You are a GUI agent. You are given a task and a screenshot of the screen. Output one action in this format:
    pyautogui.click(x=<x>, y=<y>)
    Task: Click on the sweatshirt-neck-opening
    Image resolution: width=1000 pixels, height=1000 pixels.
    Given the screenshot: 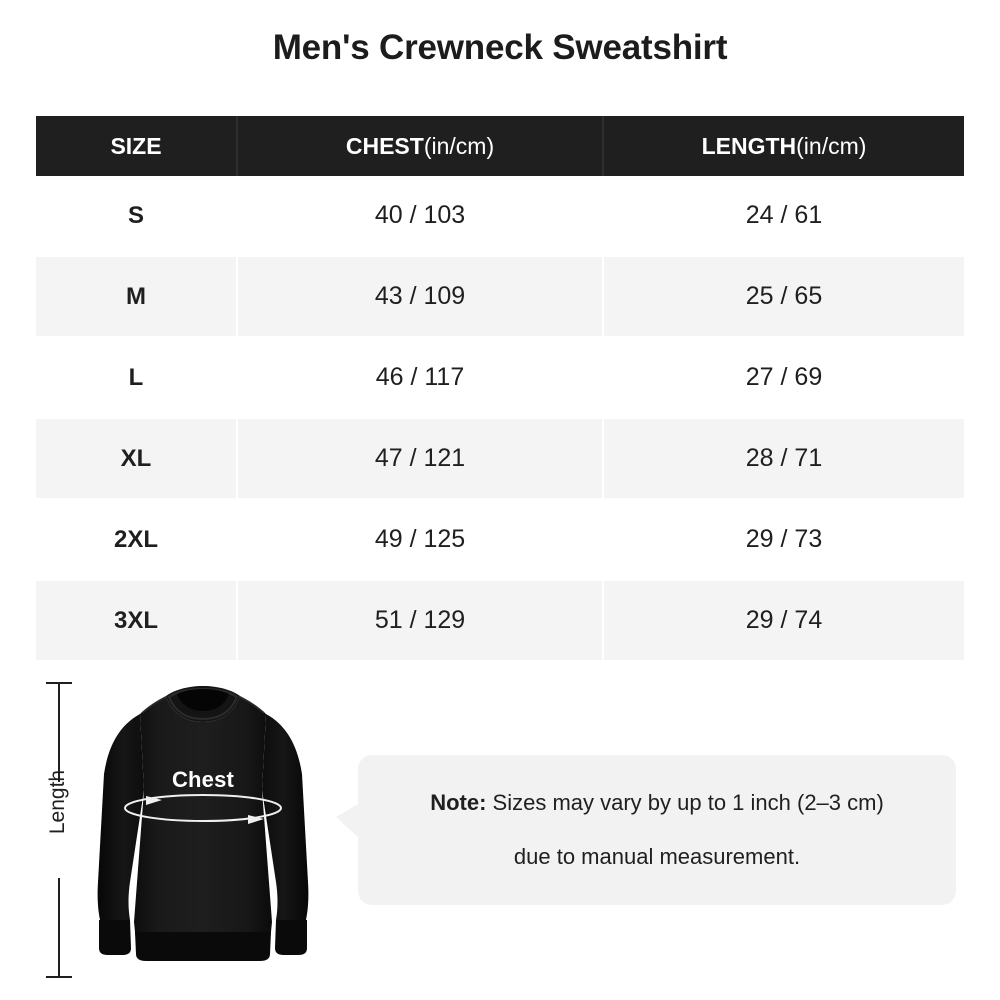 What is the action you would take?
    pyautogui.click(x=203, y=700)
    